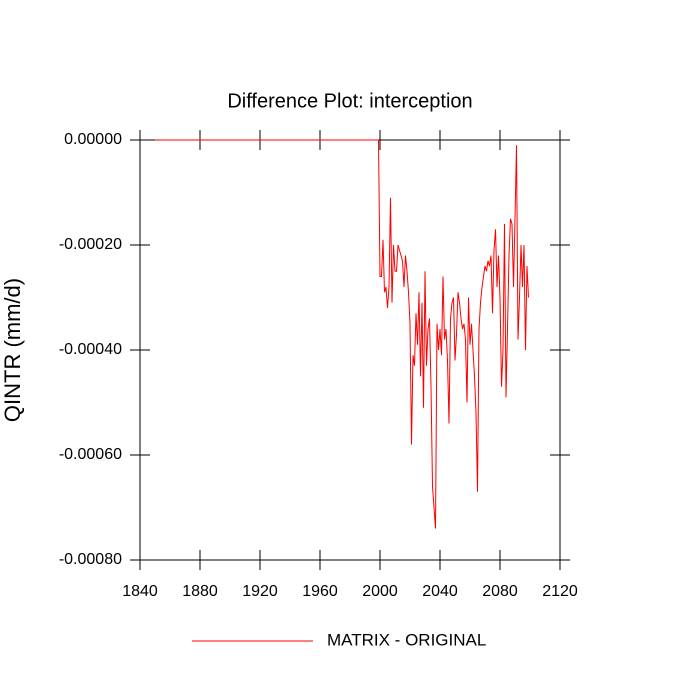  Describe the element at coordinates (380, 591) in the screenshot. I see `x-tick-label: 2000` at that location.